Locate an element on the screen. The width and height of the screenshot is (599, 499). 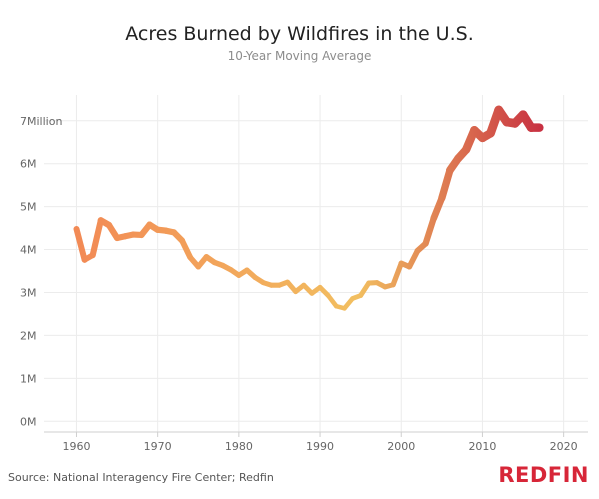
y-tick-label: 5M is located at coordinates (28, 207).